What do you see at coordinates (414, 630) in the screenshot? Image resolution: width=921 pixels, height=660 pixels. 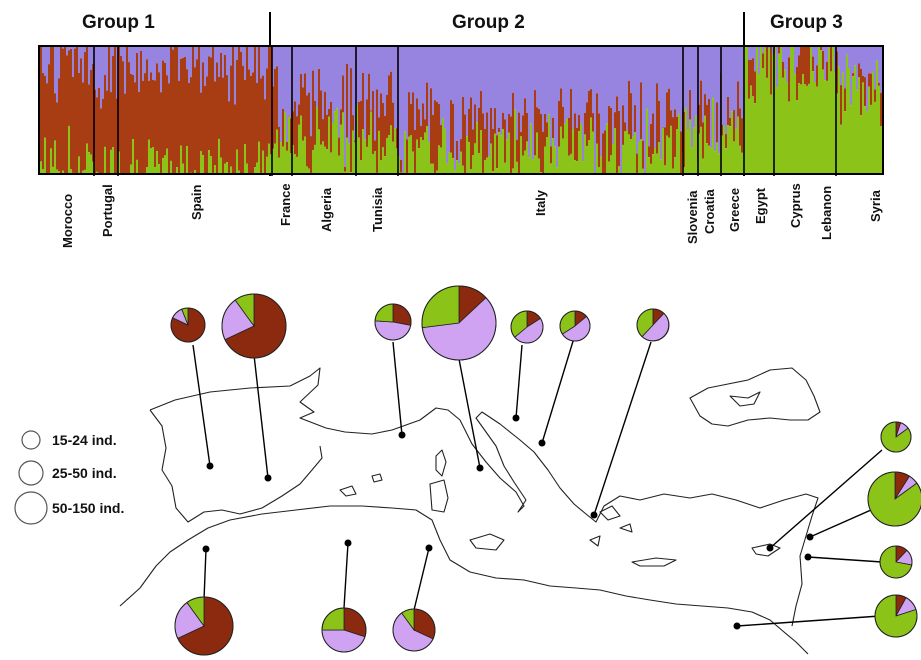 I see `pie-tunisia` at bounding box center [414, 630].